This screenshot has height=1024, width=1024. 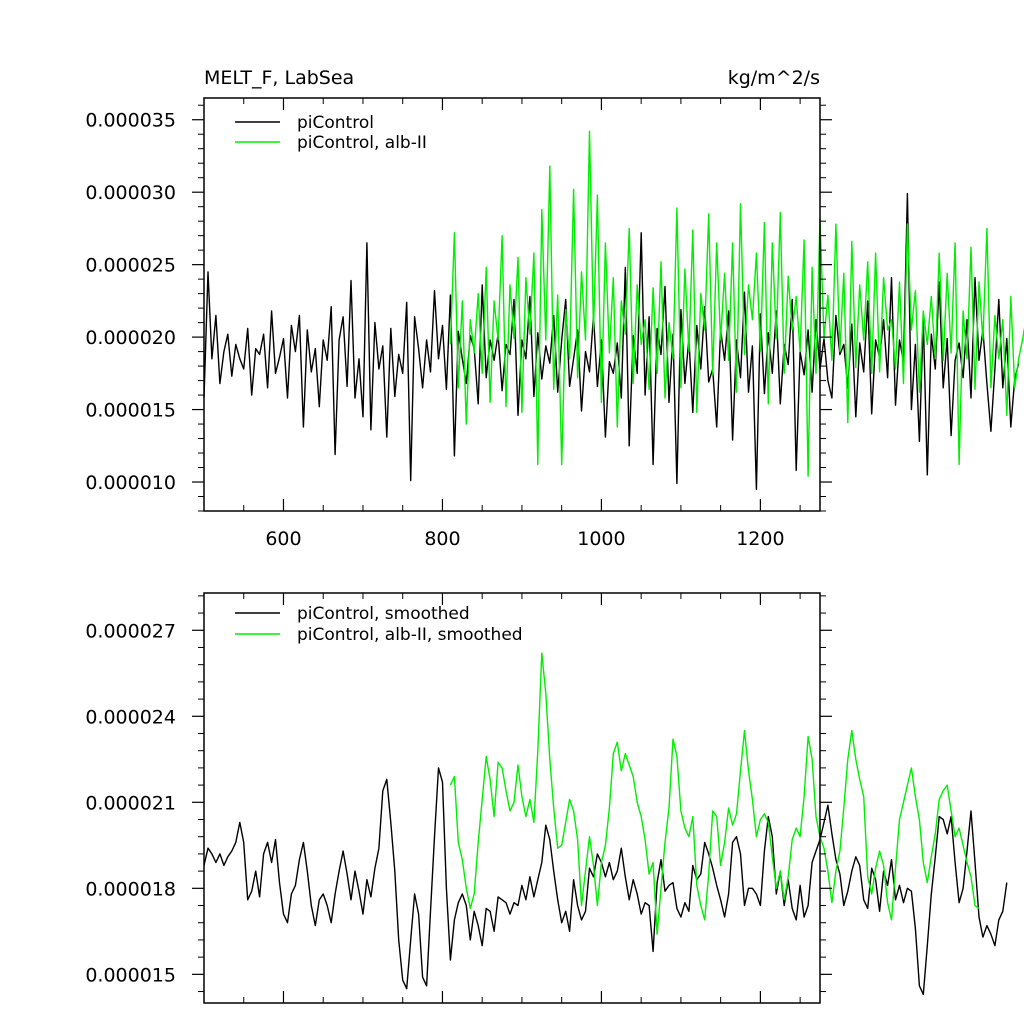 What do you see at coordinates (130, 483) in the screenshot?
I see `y-tick-label: 0.000010` at bounding box center [130, 483].